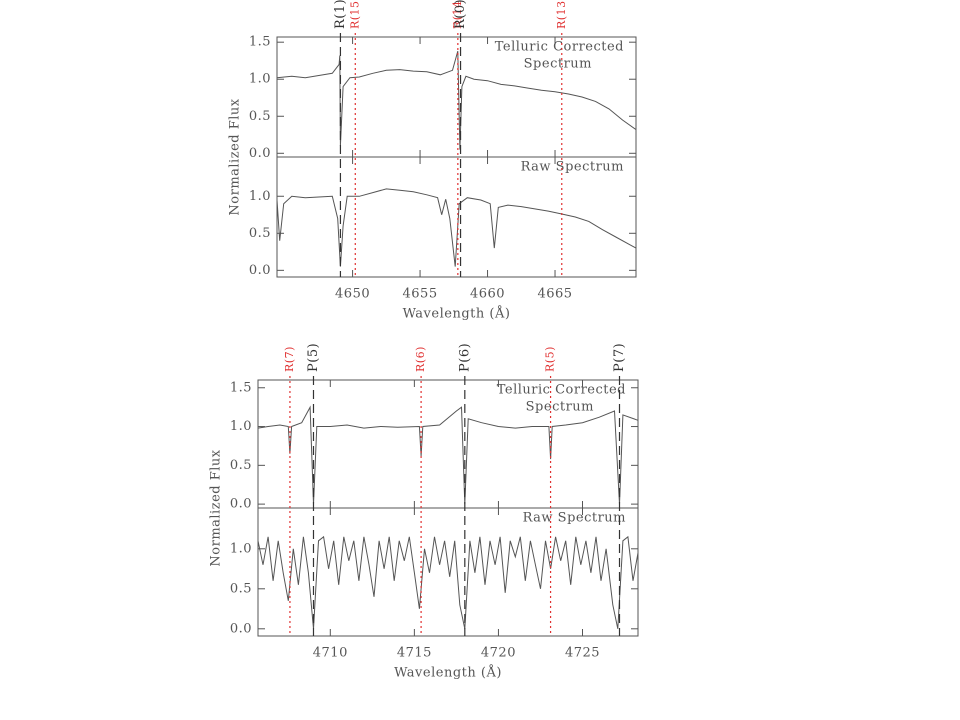  Describe the element at coordinates (340, 14) in the screenshot. I see `marker-label: R(1)` at that location.